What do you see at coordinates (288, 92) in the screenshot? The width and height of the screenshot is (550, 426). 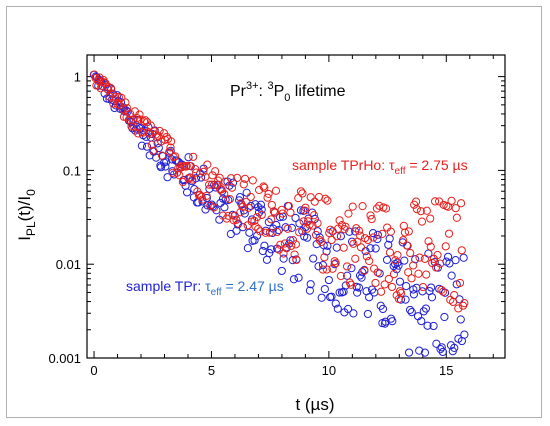 I see `chart-title: Pr3+: 3P0 lifetime` at bounding box center [288, 92].